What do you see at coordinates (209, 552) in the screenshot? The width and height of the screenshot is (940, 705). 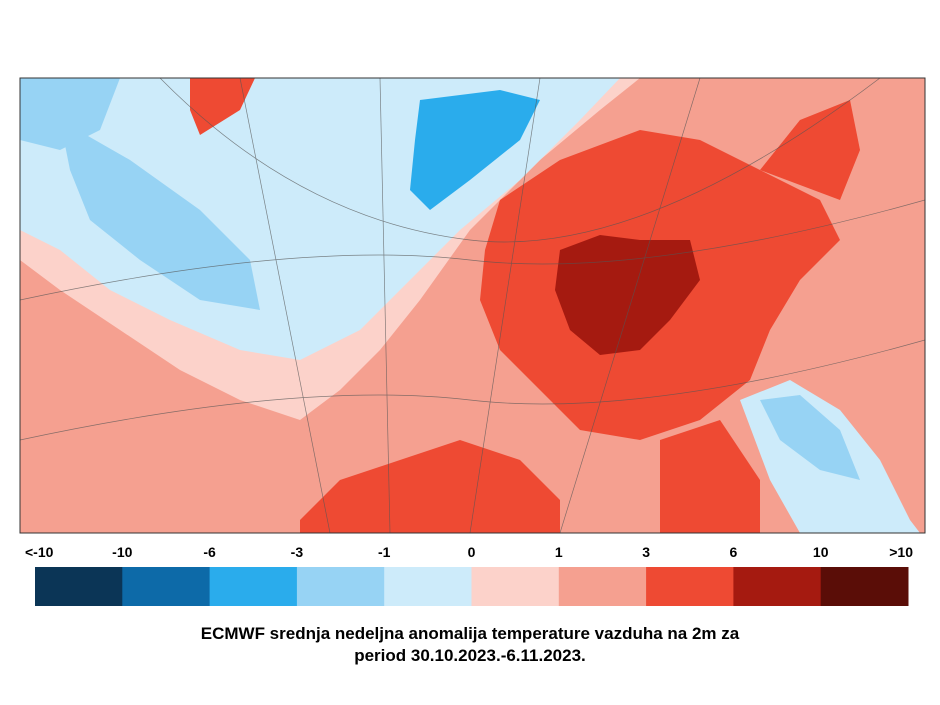 I see `legend-label: -6` at bounding box center [209, 552].